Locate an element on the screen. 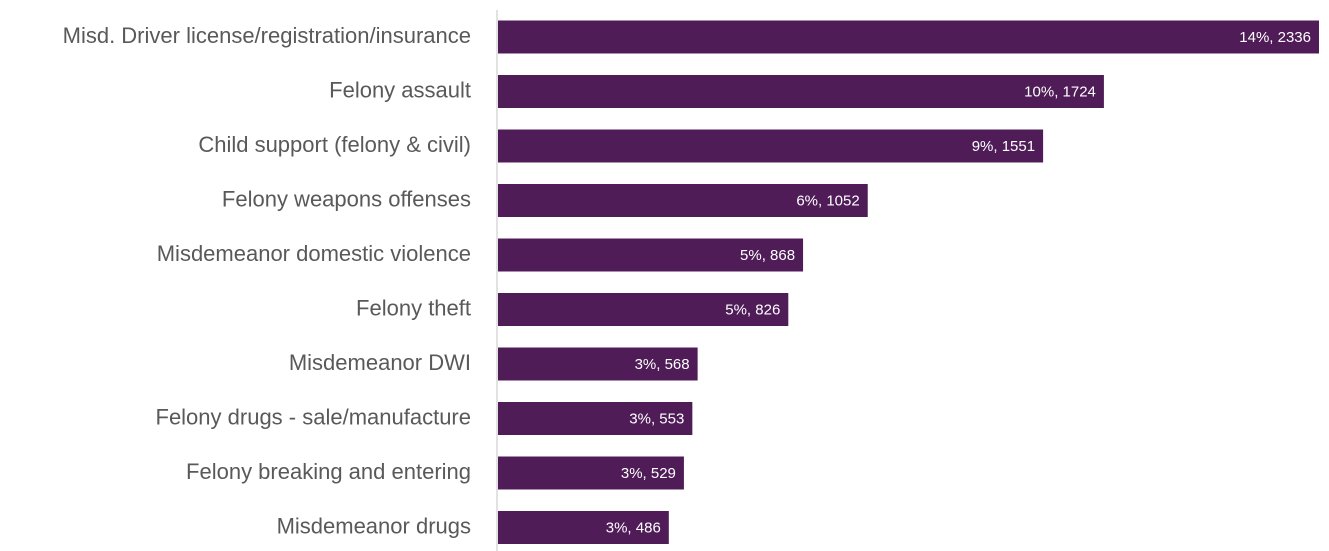  category-label-2: Child support (felony & civil) is located at coordinates (334, 144).